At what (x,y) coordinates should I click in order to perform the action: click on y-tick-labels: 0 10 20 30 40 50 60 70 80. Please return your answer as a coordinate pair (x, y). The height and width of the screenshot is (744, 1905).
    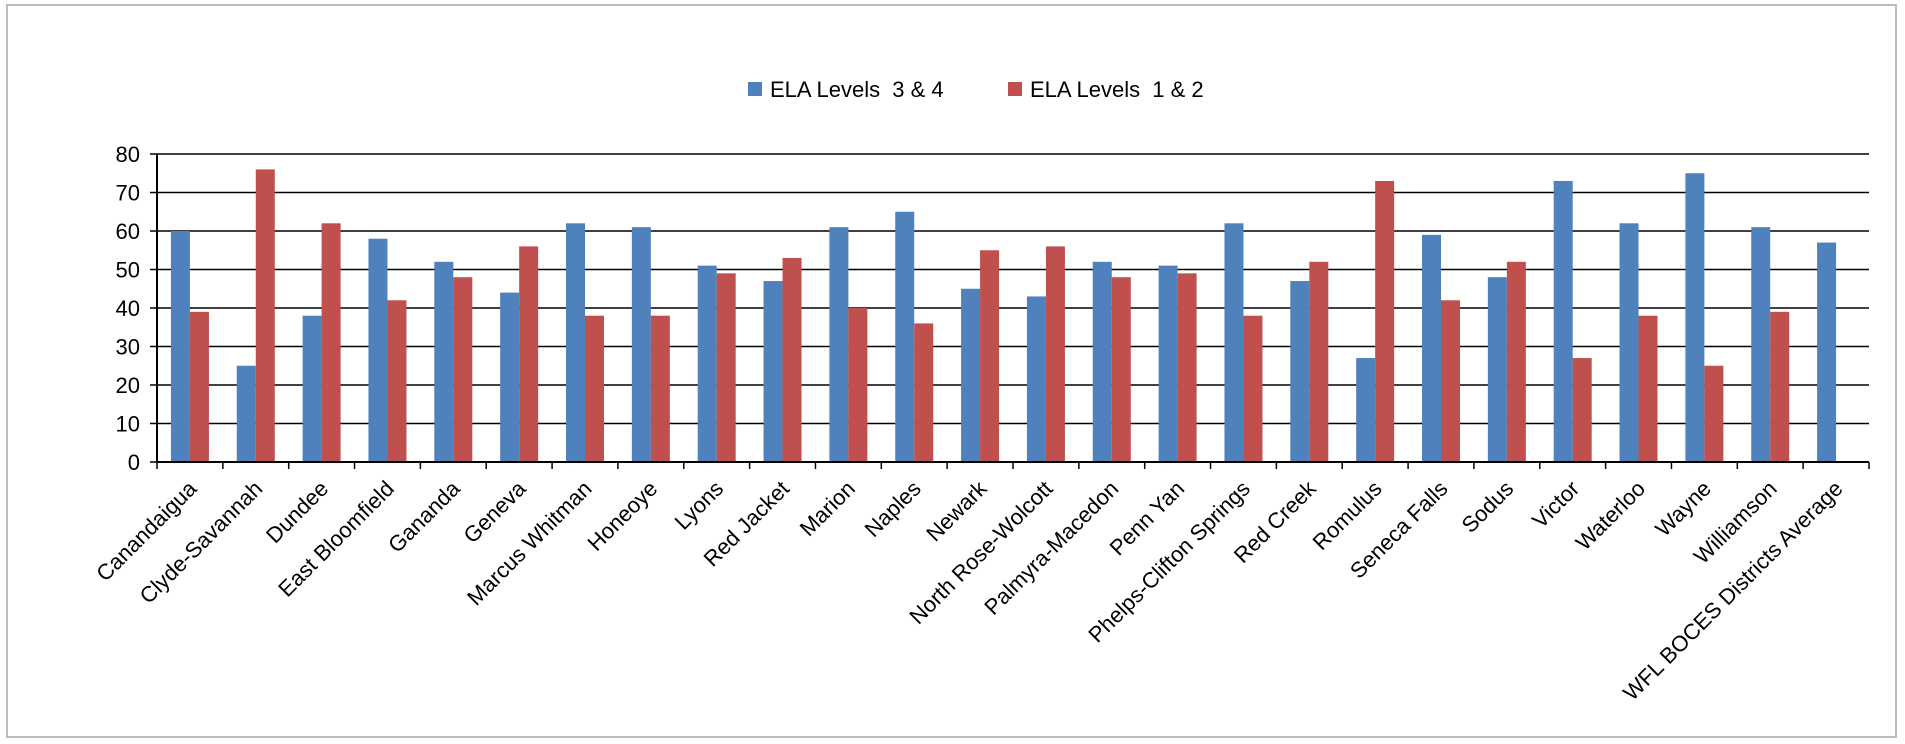
    Looking at the image, I should click on (128, 308).